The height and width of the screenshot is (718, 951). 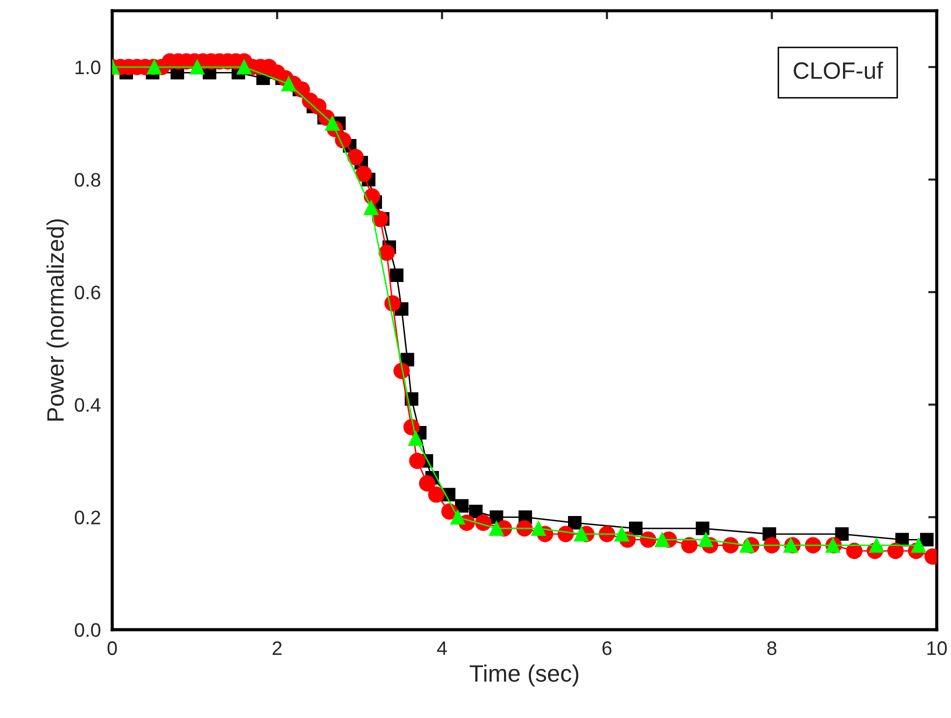 I want to click on y-tick-label: 0.6, so click(x=87, y=293).